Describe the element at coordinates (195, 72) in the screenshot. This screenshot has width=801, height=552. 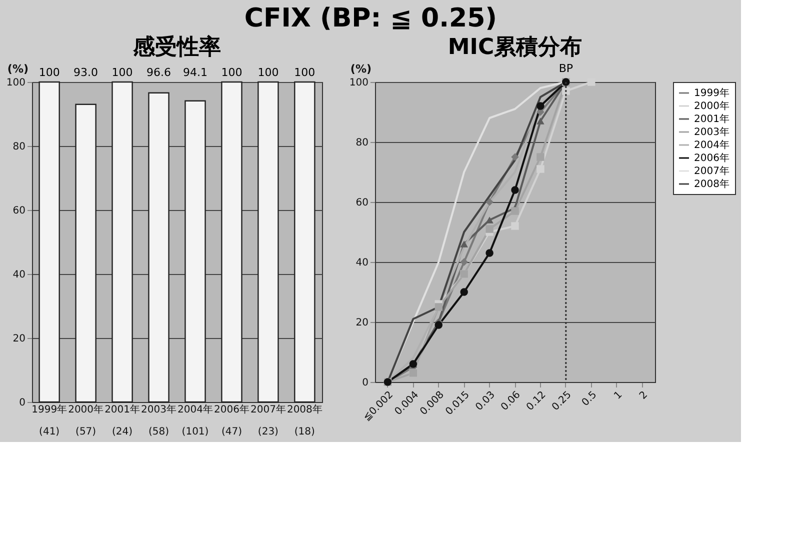
I see `data-label: 94.1` at that location.